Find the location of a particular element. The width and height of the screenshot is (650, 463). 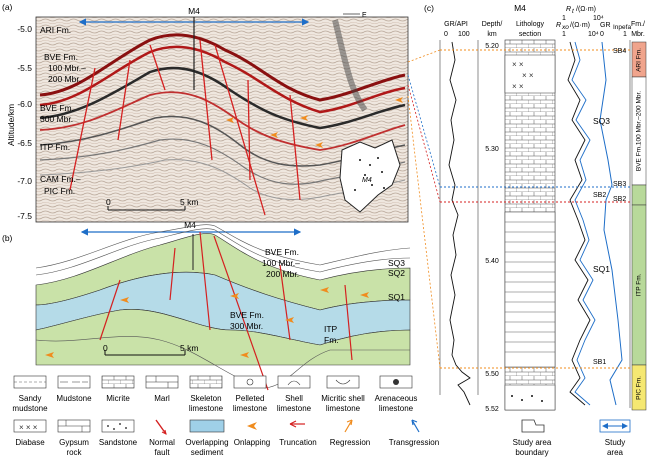

formation-label: 100 Mbr.– is located at coordinates (281, 263).